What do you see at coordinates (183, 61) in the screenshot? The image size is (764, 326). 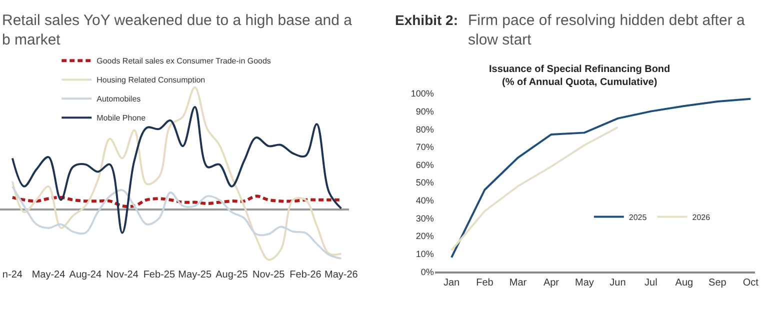 I see `legend-label: Goods Retail sales ex Consumer Trade-in Goods` at bounding box center [183, 61].